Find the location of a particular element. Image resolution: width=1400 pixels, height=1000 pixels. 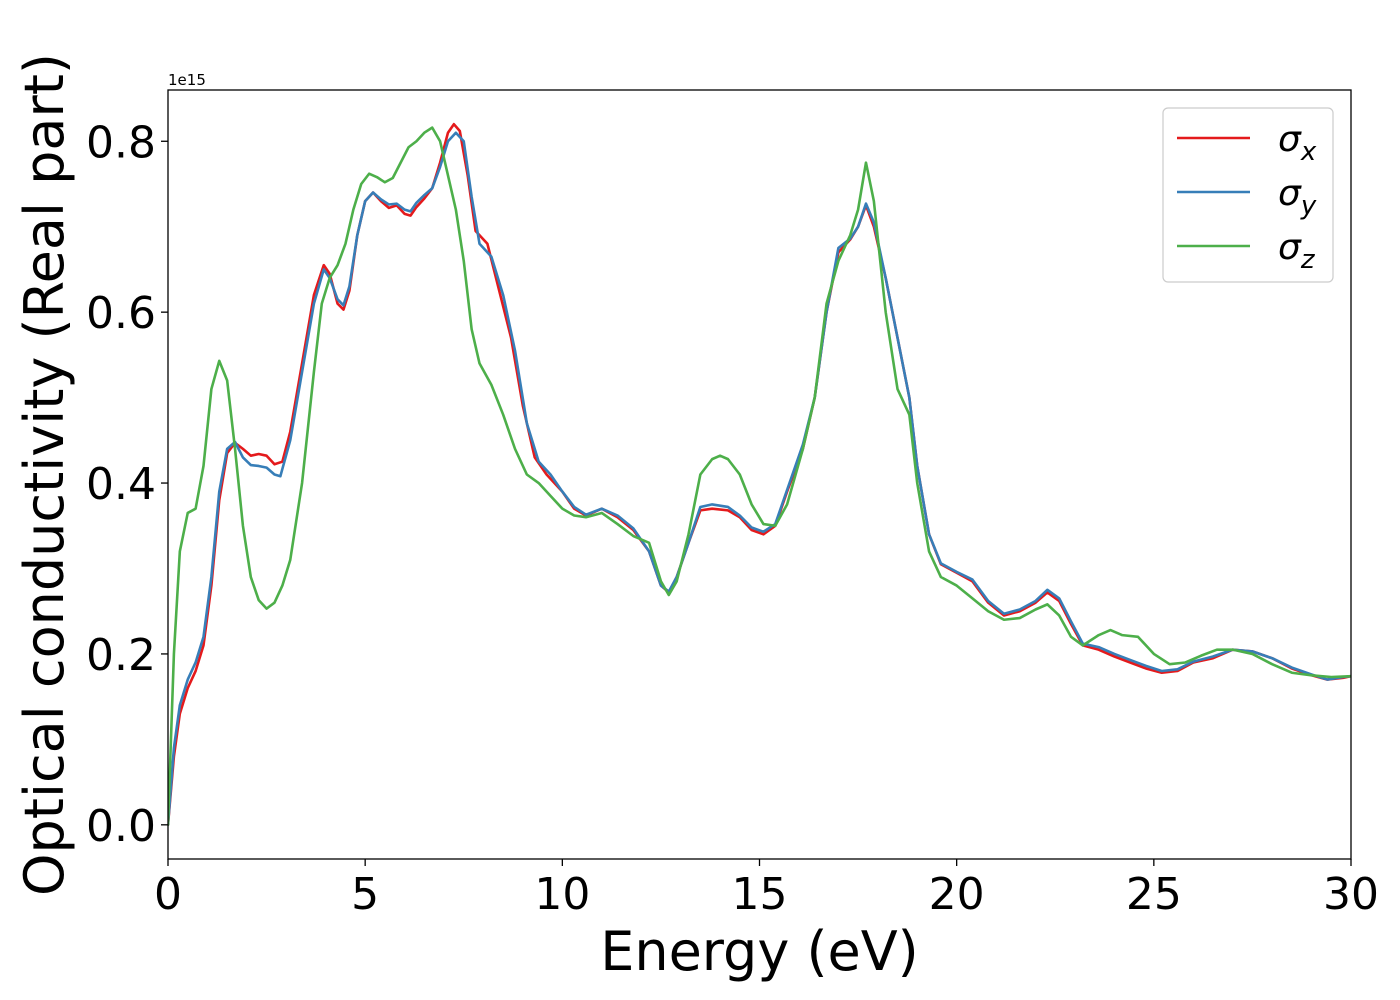

legend-label-y: σy is located at coordinates (1297, 197).